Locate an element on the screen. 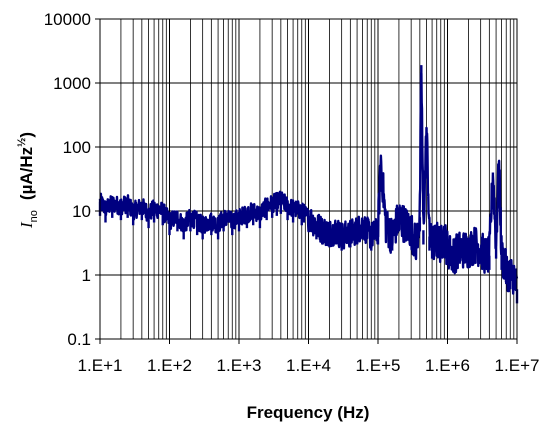 This screenshot has height=423, width=544. y-tick-label: 10 is located at coordinates (81, 211).